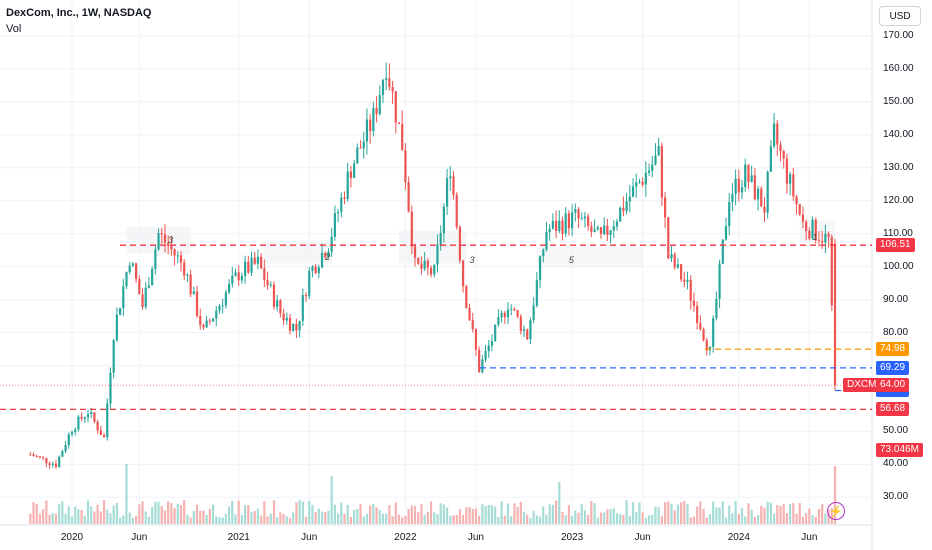 Image resolution: width=932 pixels, height=550 pixels. What do you see at coordinates (571, 260) in the screenshot?
I see `wave-label: 5` at bounding box center [571, 260].